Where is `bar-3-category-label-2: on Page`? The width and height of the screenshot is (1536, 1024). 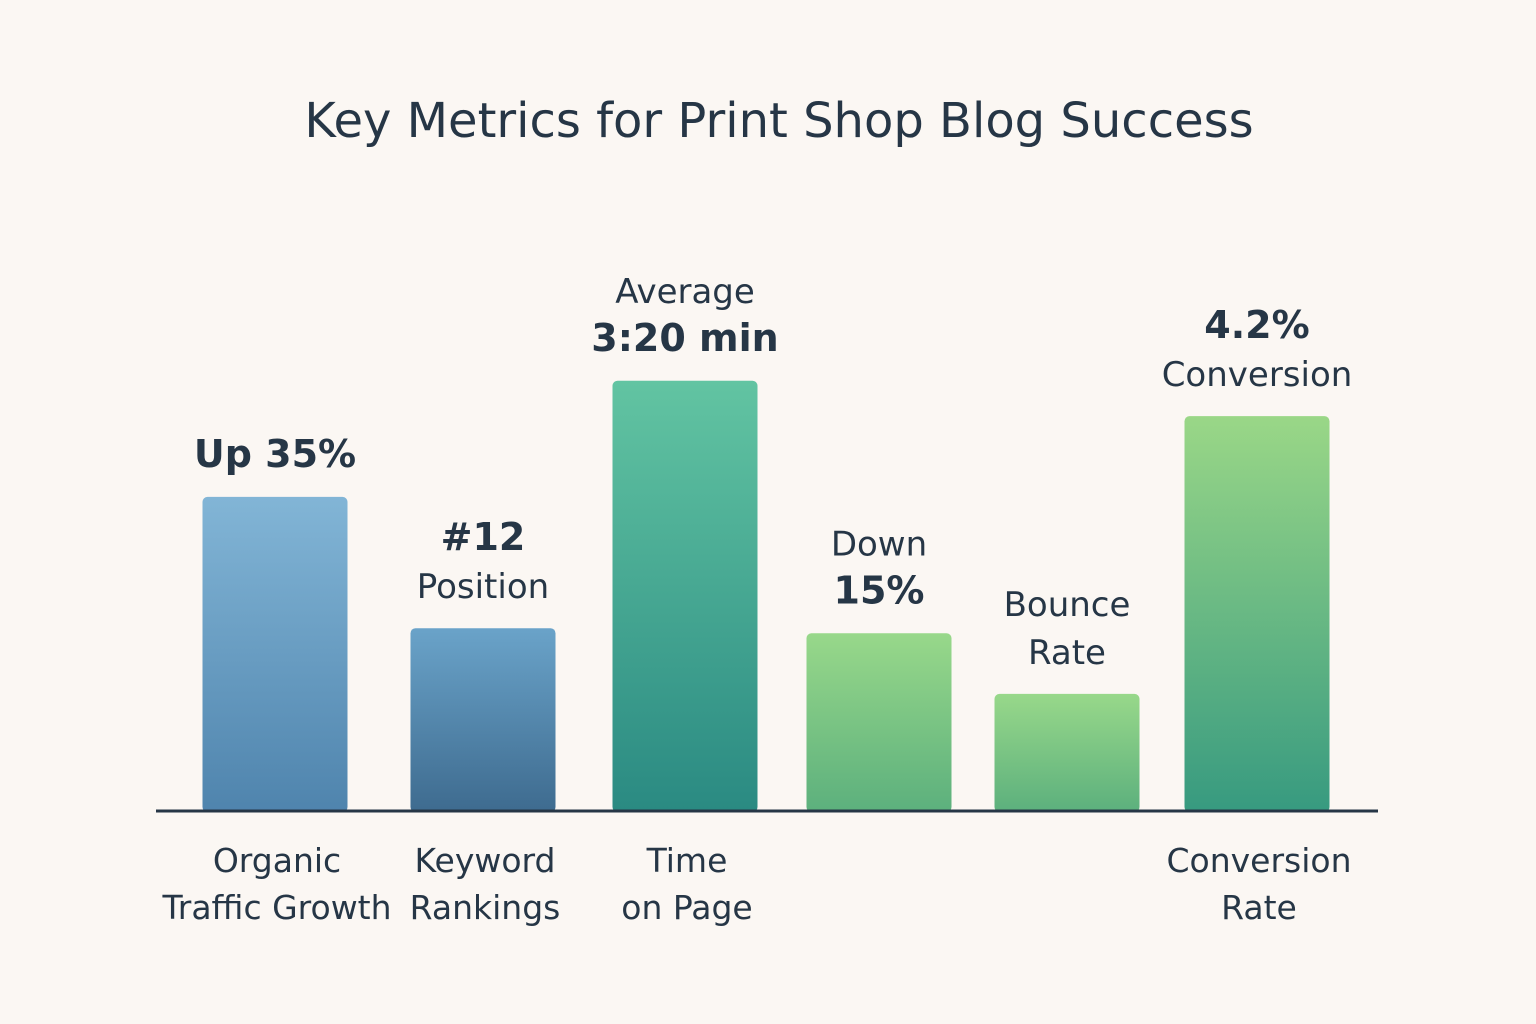
bar-3-category-label-2: on Page is located at coordinates (686, 907).